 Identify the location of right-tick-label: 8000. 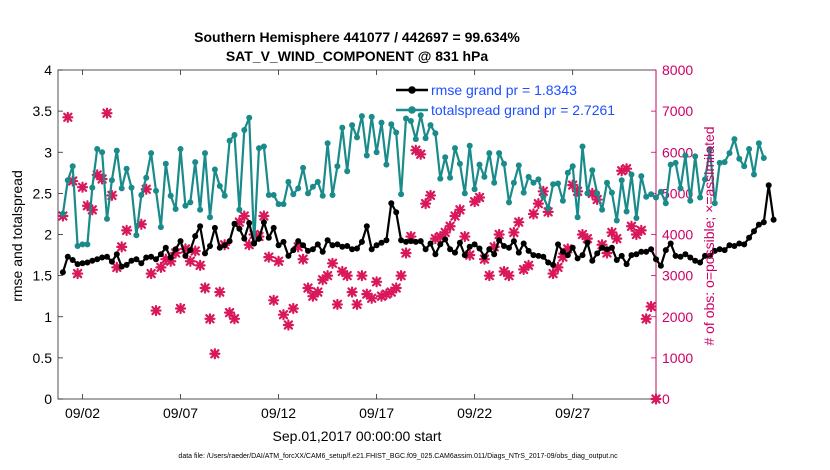
(677, 70).